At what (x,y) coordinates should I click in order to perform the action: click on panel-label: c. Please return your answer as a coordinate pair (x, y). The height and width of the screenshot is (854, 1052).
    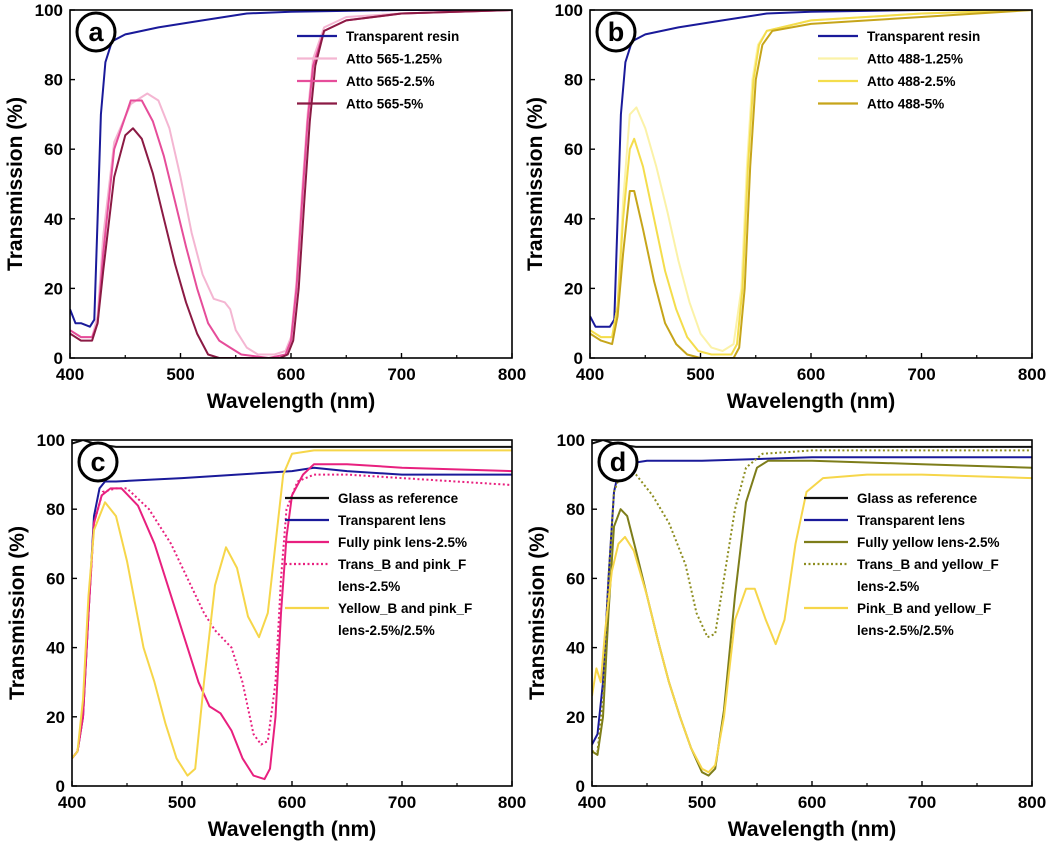
    Looking at the image, I should click on (97, 462).